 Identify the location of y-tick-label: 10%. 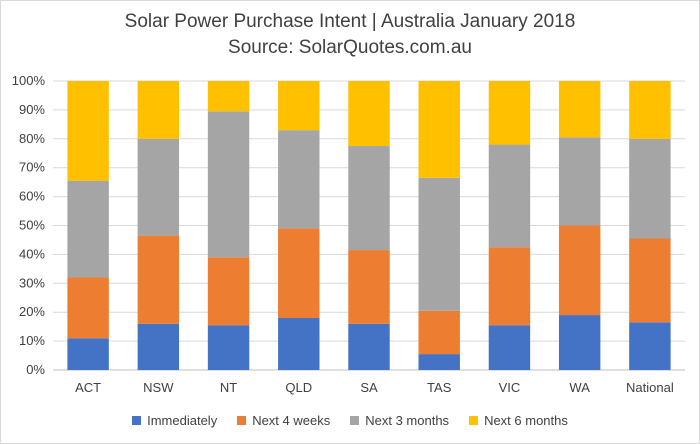
(32, 340).